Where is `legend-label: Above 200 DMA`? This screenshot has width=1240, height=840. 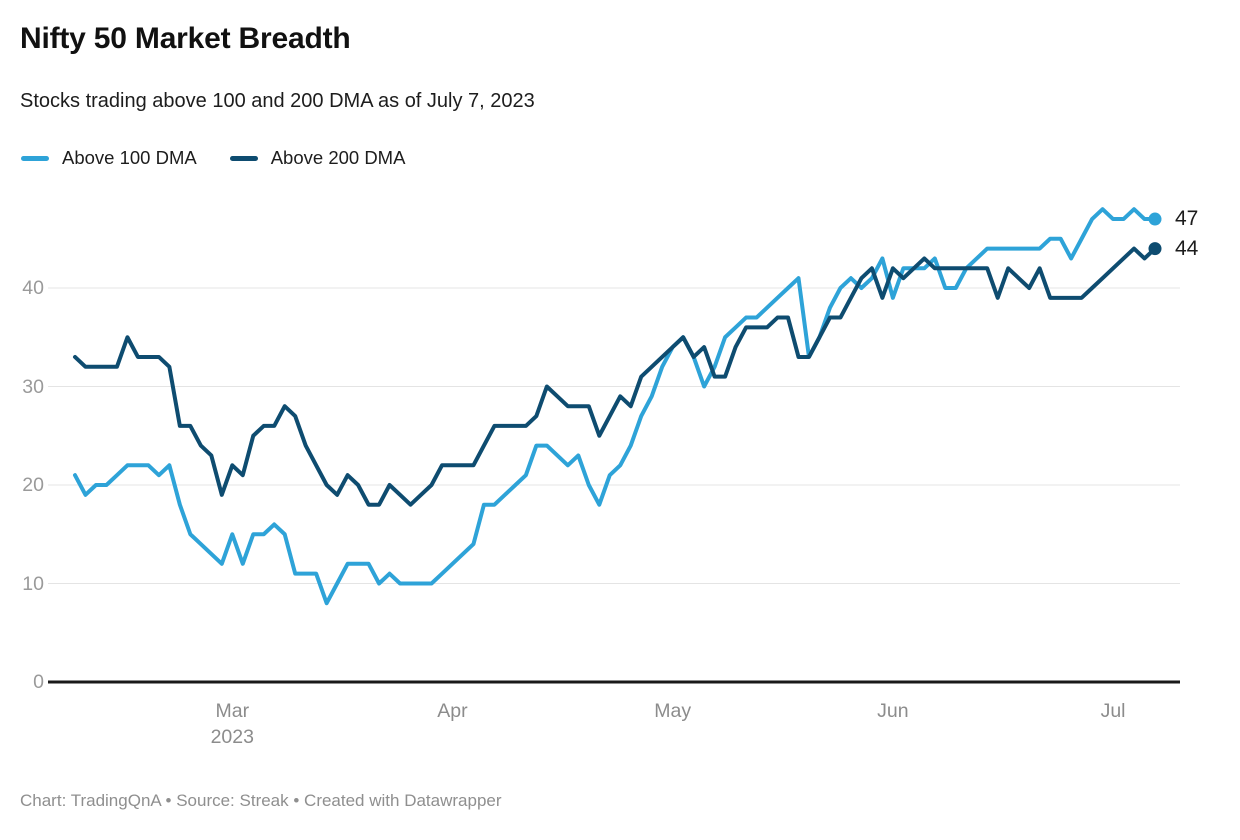 legend-label: Above 200 DMA is located at coordinates (338, 157).